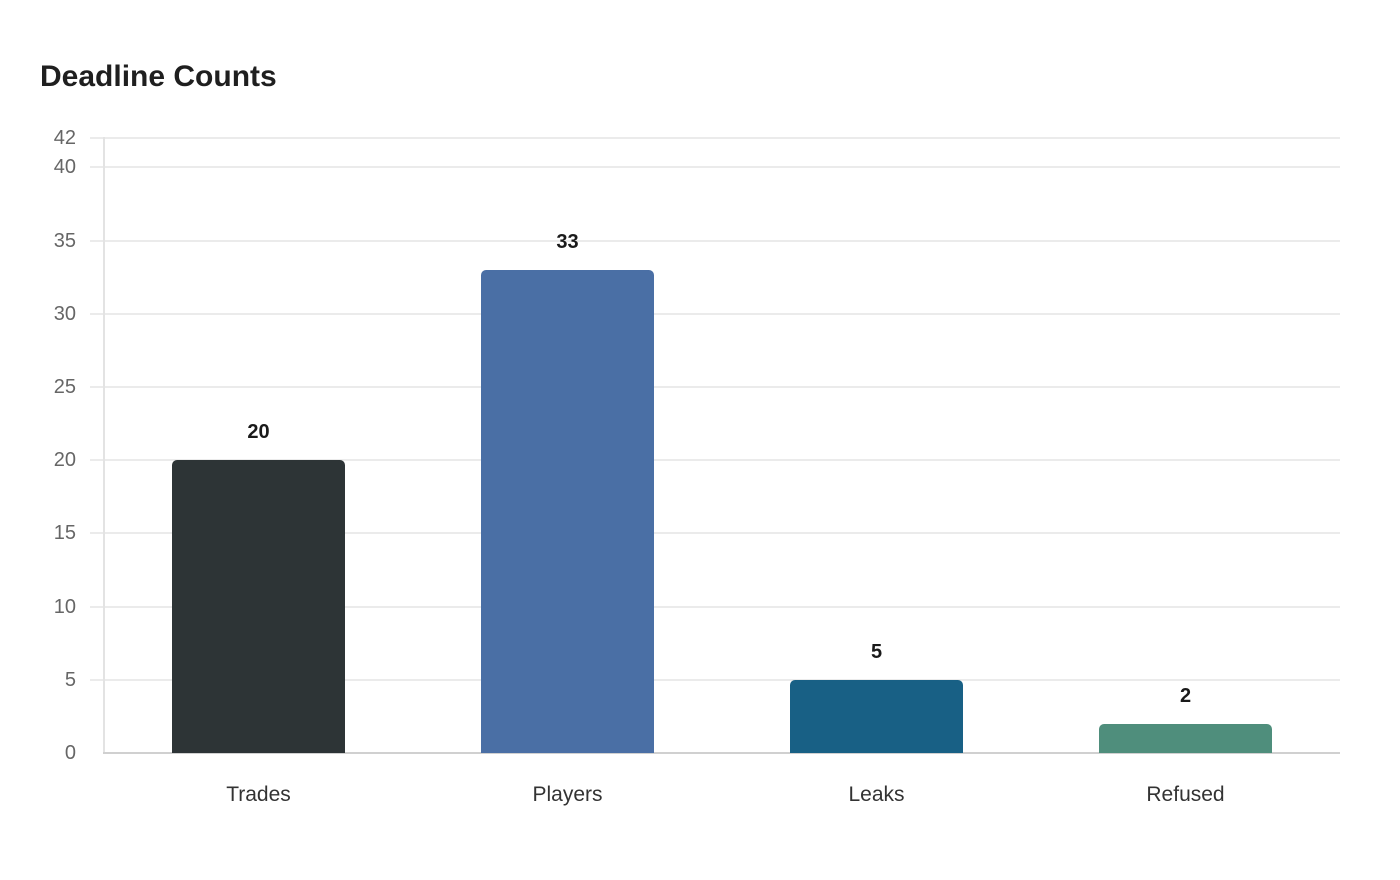 The width and height of the screenshot is (1400, 880). I want to click on value-label: 2, so click(1185, 695).